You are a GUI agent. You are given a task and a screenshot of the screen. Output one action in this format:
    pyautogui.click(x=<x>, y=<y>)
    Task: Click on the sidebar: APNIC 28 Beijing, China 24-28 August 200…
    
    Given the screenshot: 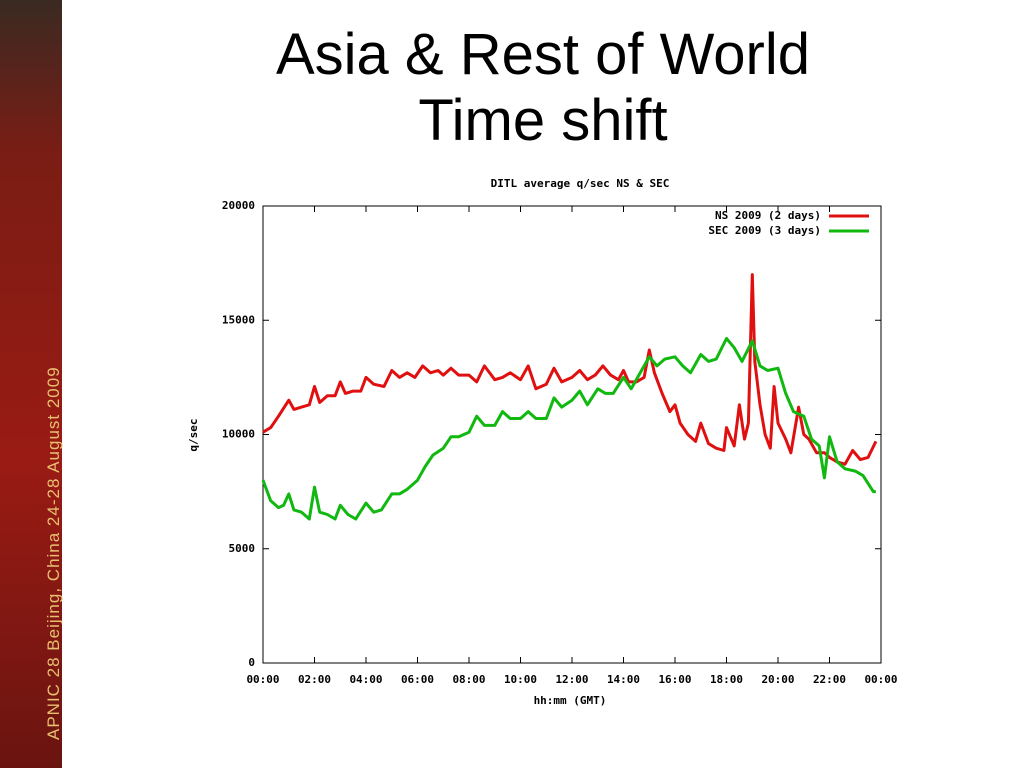 What is the action you would take?
    pyautogui.click(x=31, y=384)
    